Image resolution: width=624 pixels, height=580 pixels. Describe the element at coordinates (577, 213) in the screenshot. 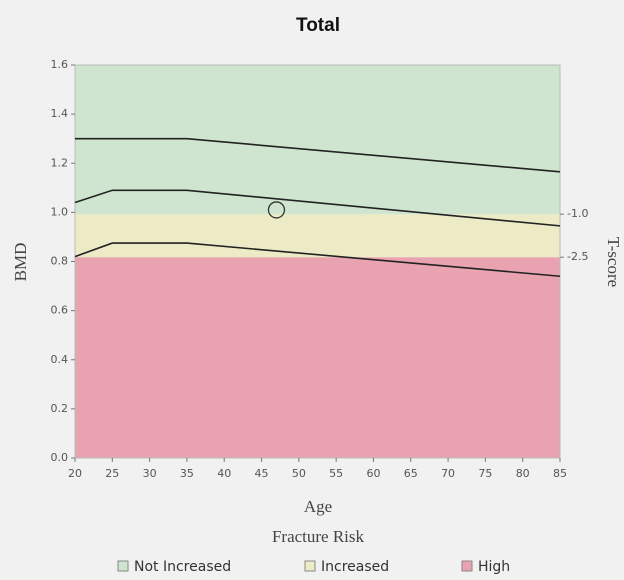

I see `y2-tick-label: -1.0` at that location.